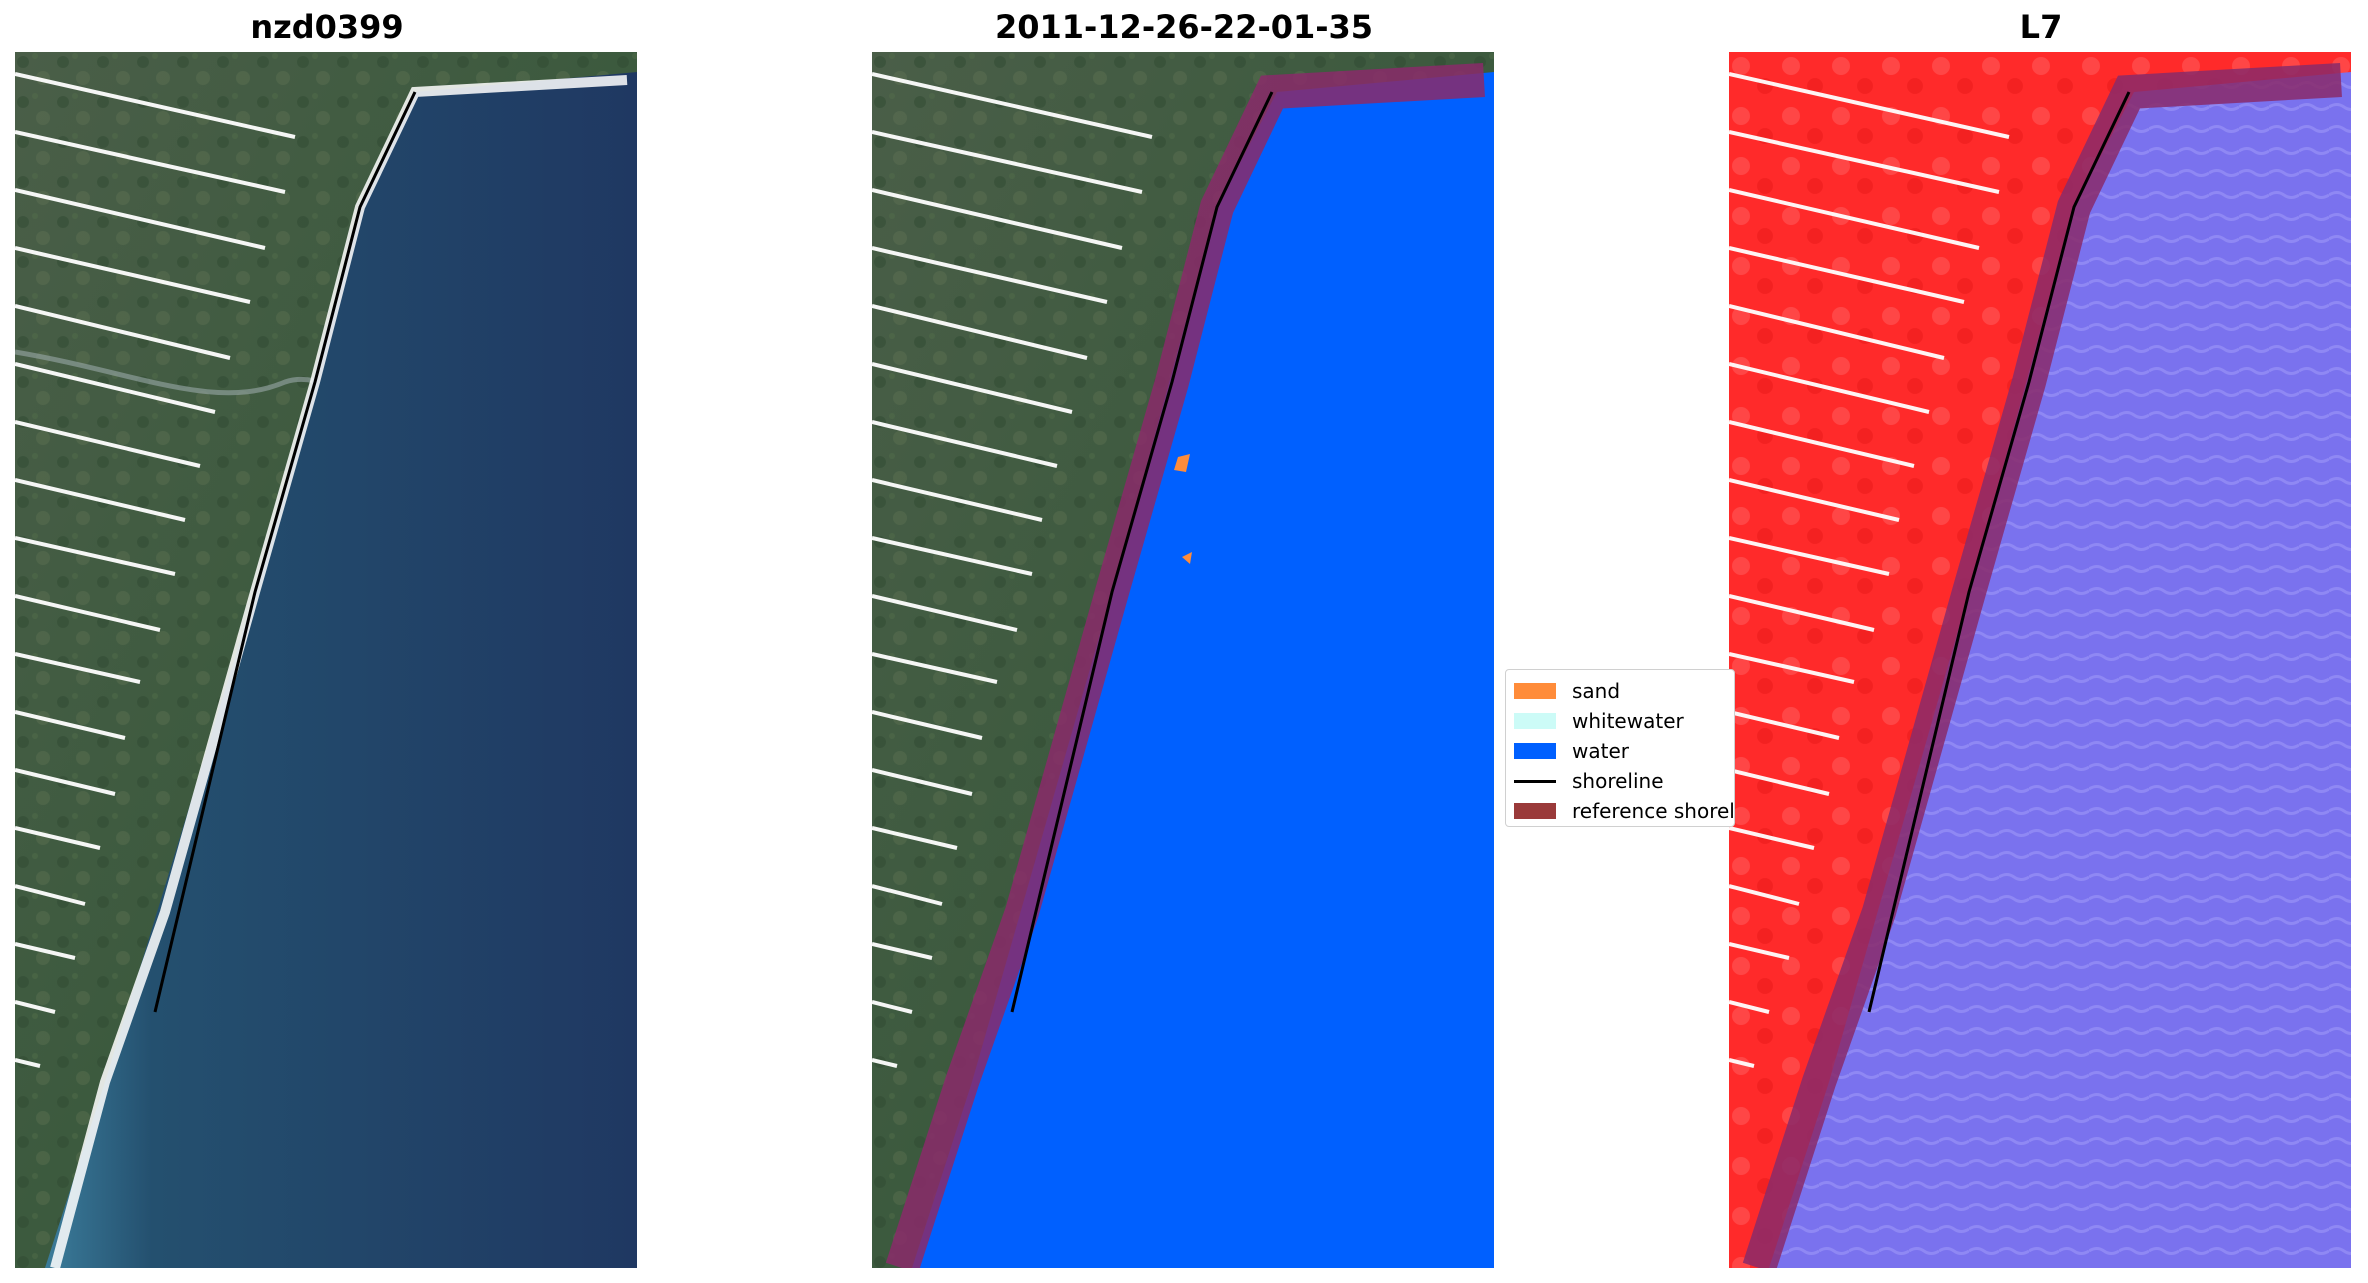 This screenshot has height=1283, width=2368. I want to click on legend-item-sand: sand, so click(1620, 691).